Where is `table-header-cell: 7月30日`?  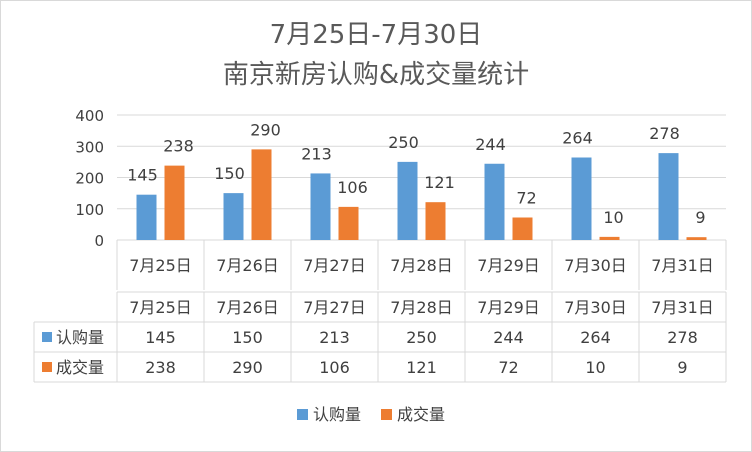
table-header-cell: 7月30日 is located at coordinates (595, 307).